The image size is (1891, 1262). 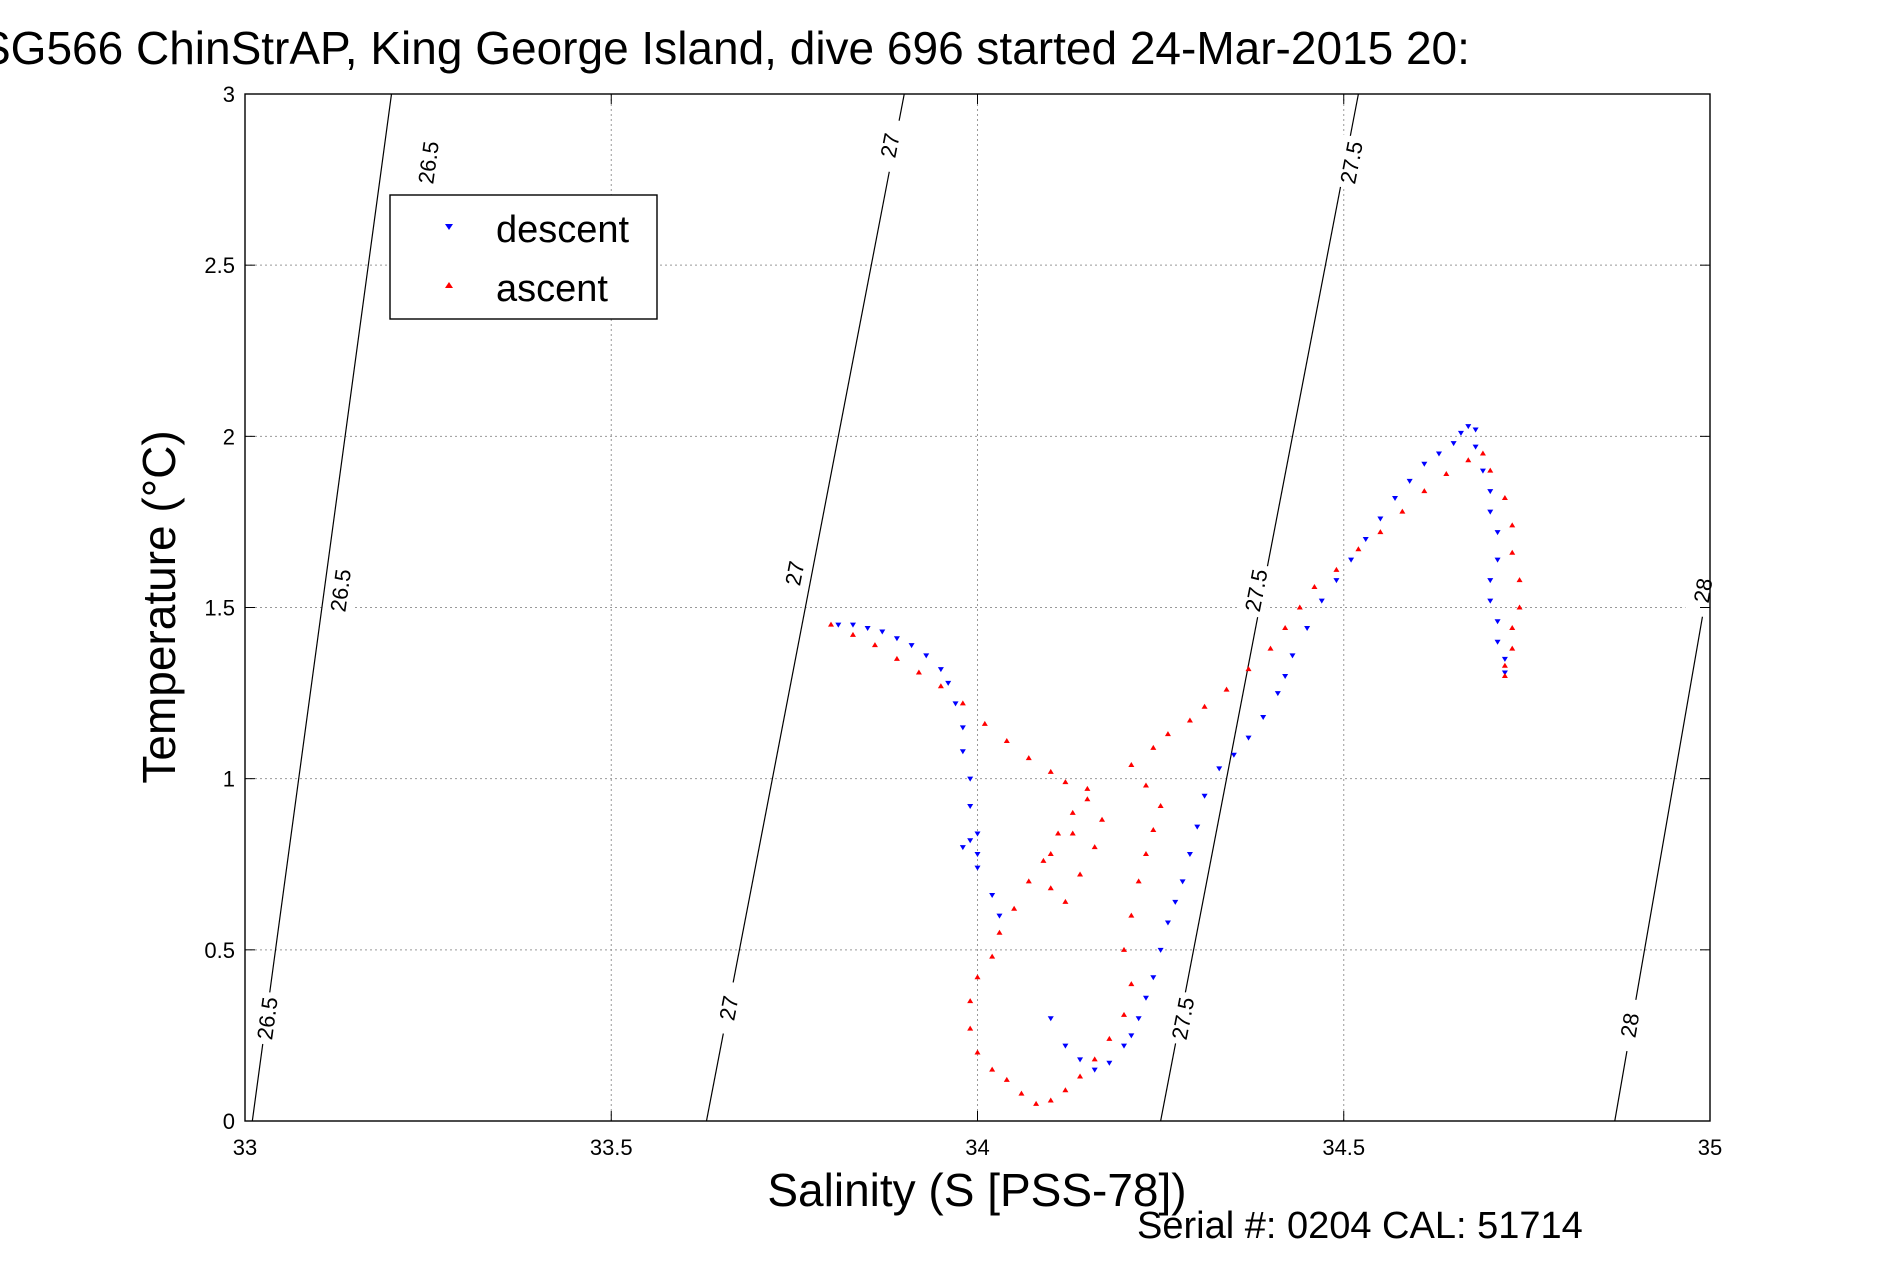 What do you see at coordinates (229, 779) in the screenshot?
I see `y-tick-label: 1` at bounding box center [229, 779].